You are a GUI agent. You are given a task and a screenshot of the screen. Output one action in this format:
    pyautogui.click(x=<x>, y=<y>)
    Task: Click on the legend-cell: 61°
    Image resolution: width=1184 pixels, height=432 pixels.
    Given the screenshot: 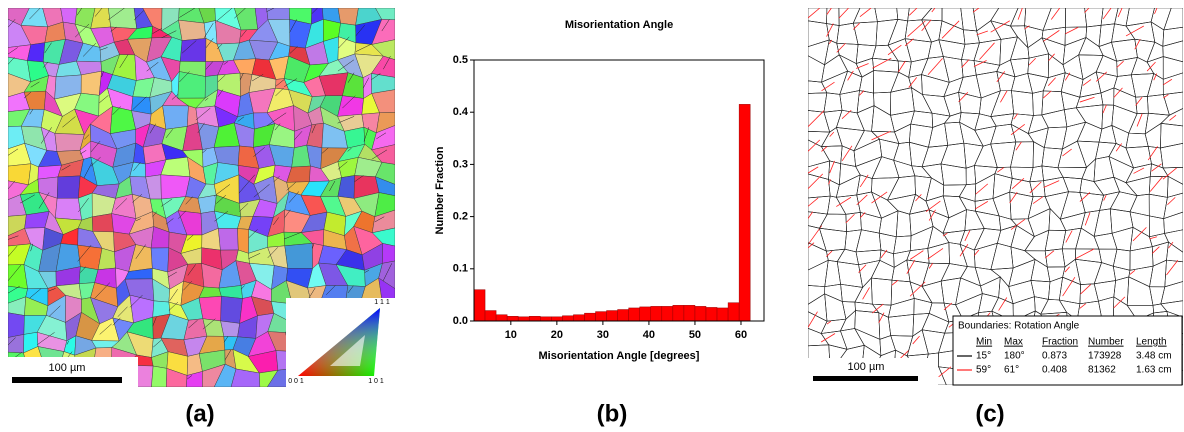 What is the action you would take?
    pyautogui.click(x=1011, y=370)
    